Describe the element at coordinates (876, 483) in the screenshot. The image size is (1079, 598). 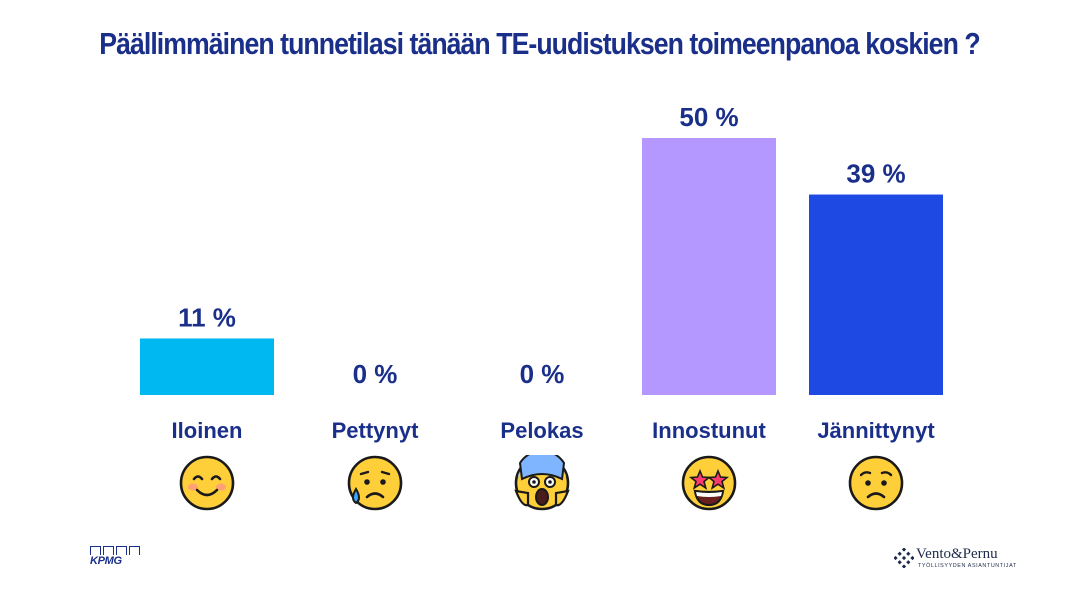
I see `worried-face-icon` at that location.